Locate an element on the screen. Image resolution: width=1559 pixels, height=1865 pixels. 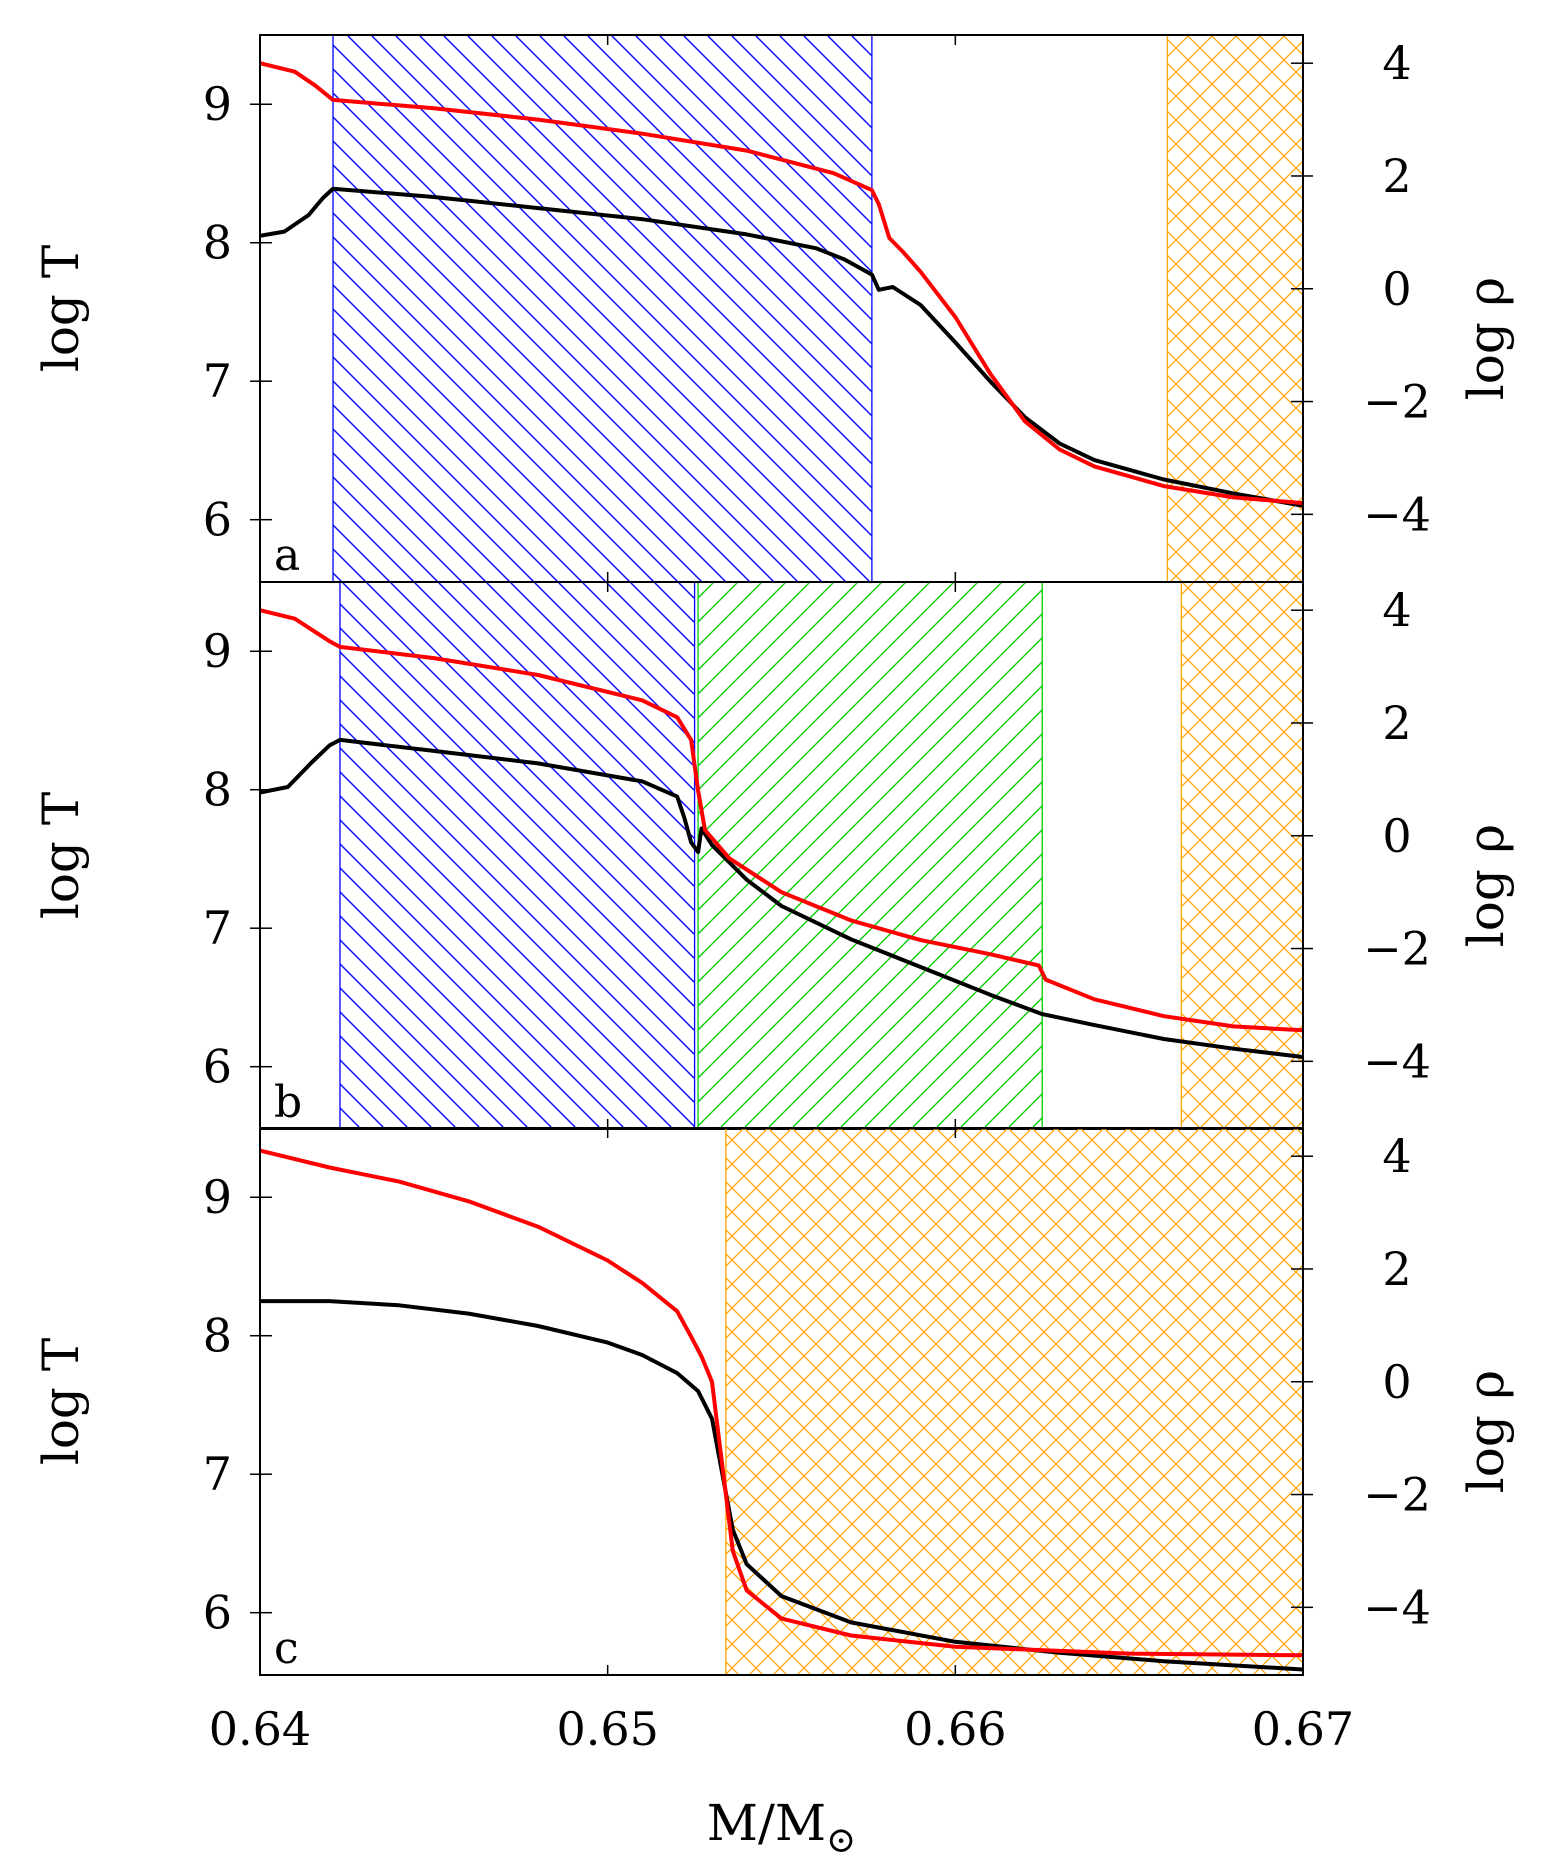
panel-letter: c is located at coordinates (286, 1648).